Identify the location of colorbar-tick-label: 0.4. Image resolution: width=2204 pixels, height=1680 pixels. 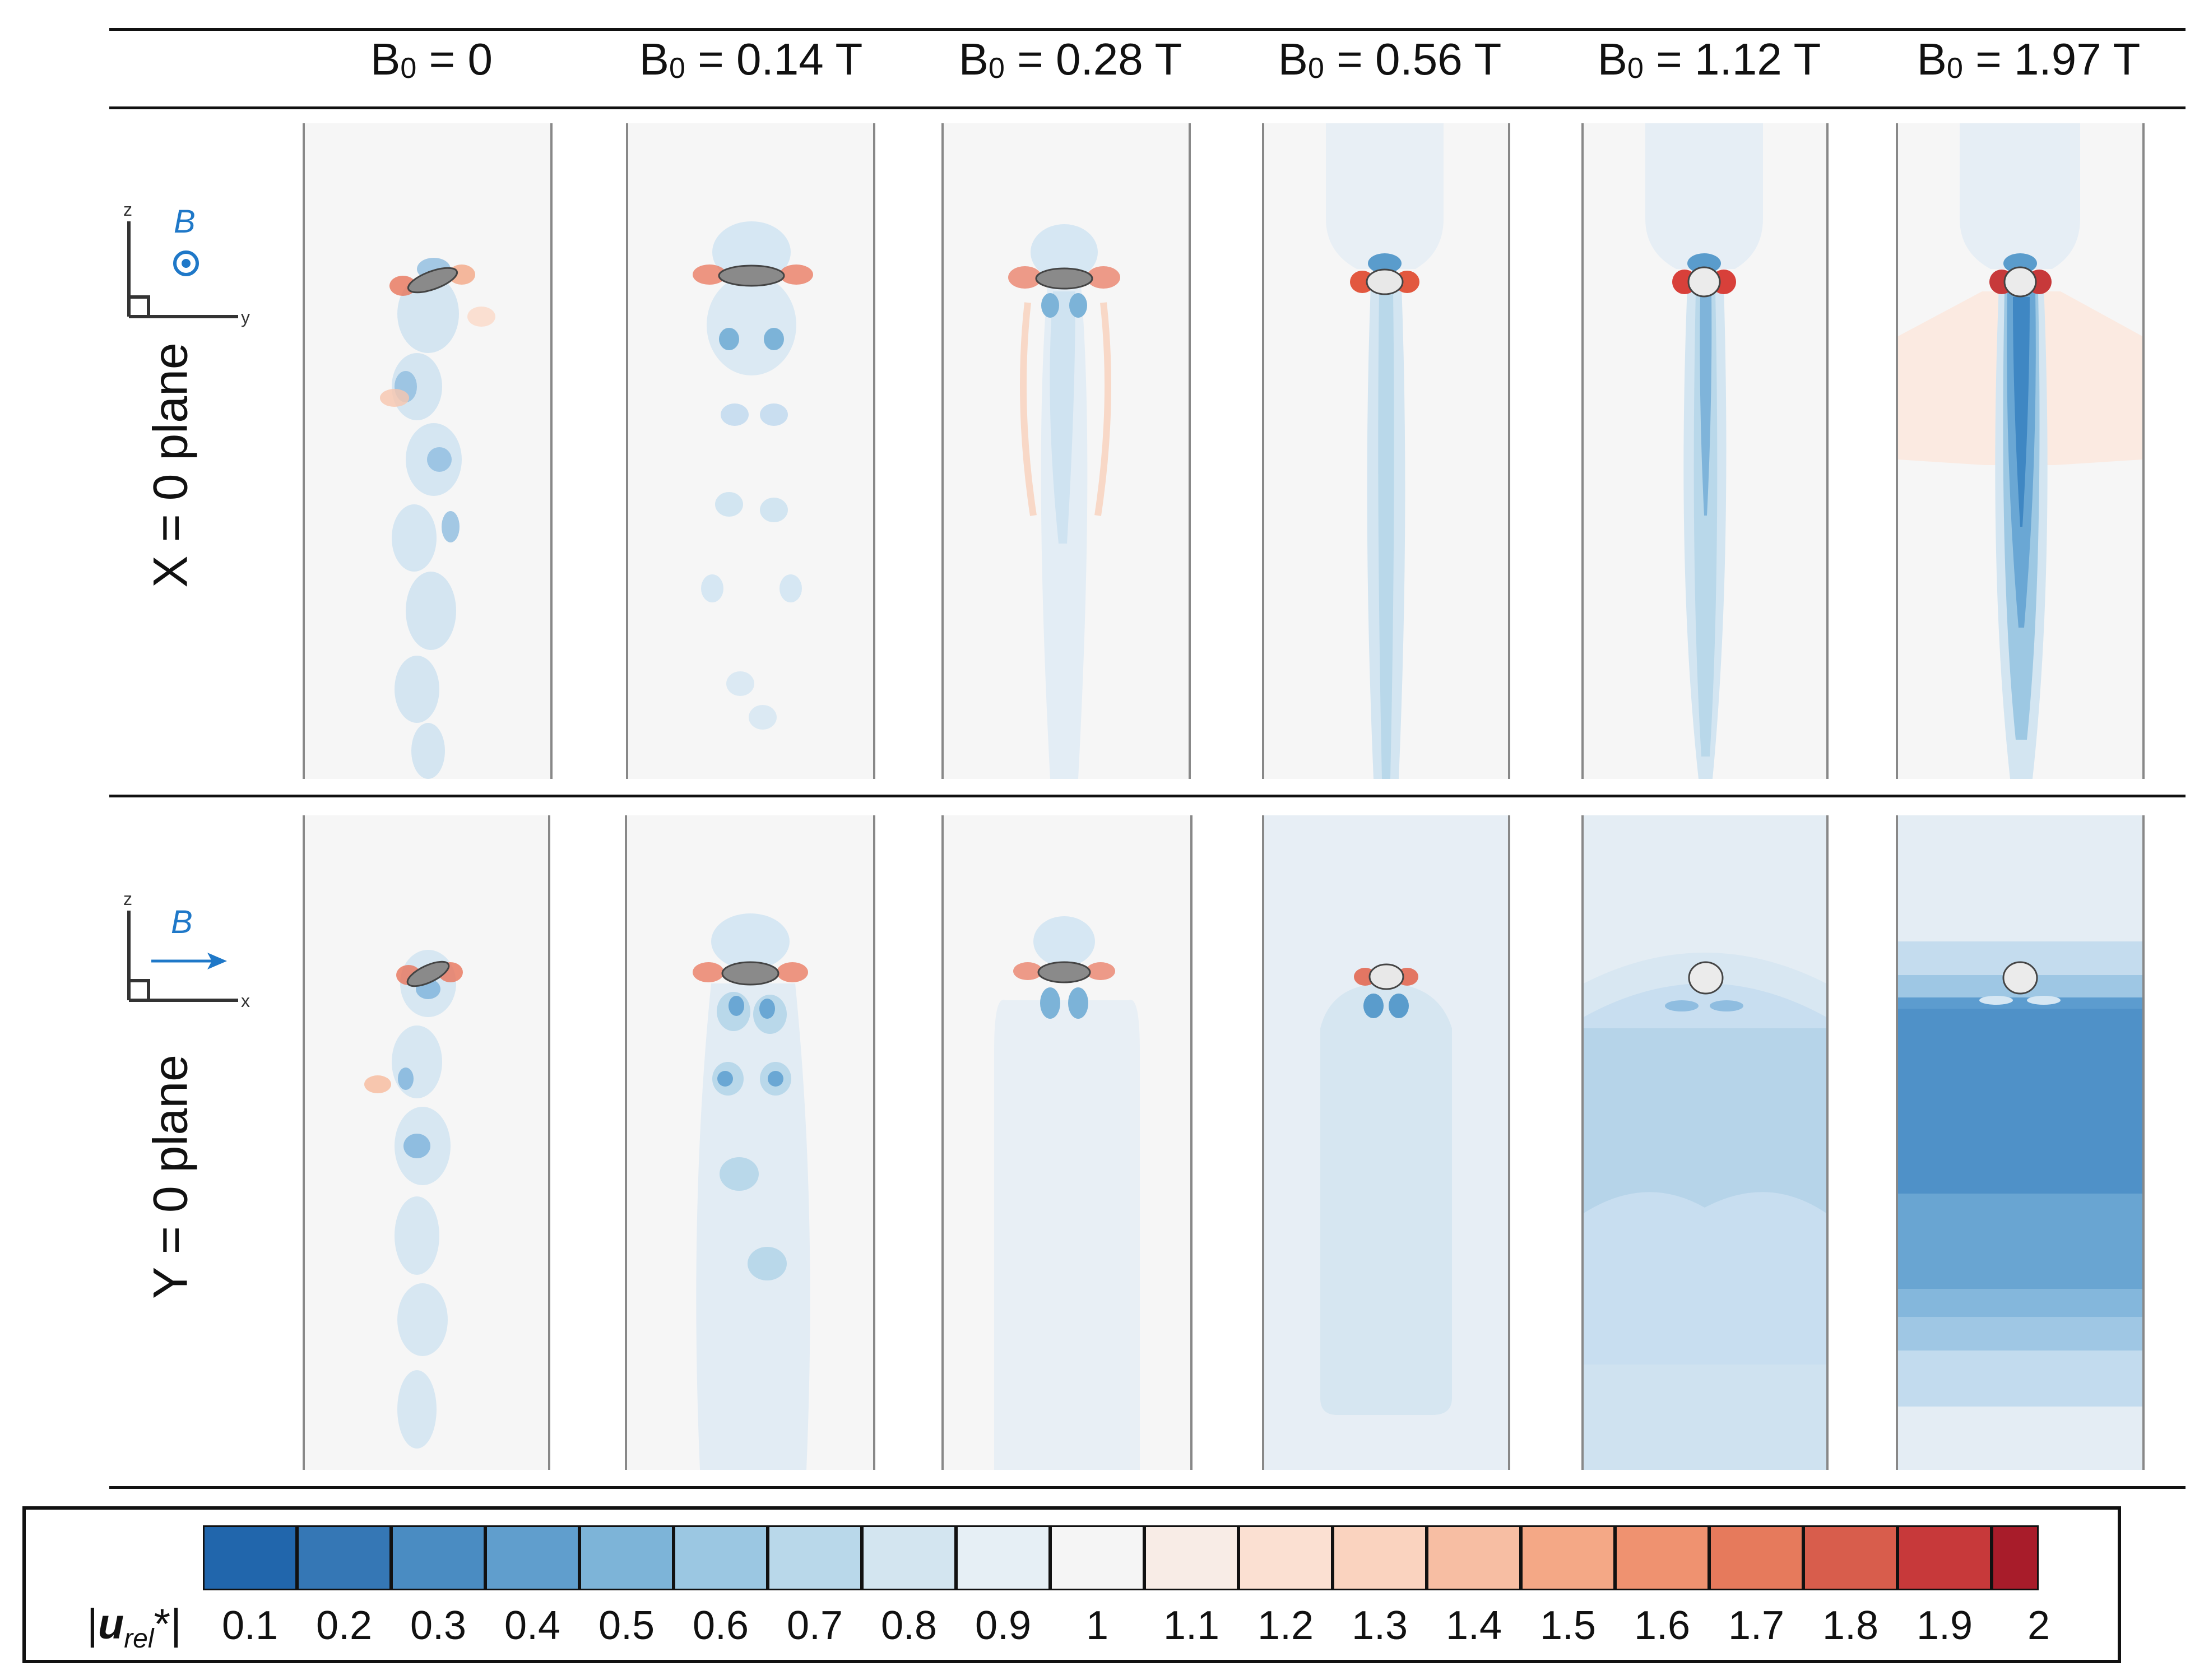
(533, 1625).